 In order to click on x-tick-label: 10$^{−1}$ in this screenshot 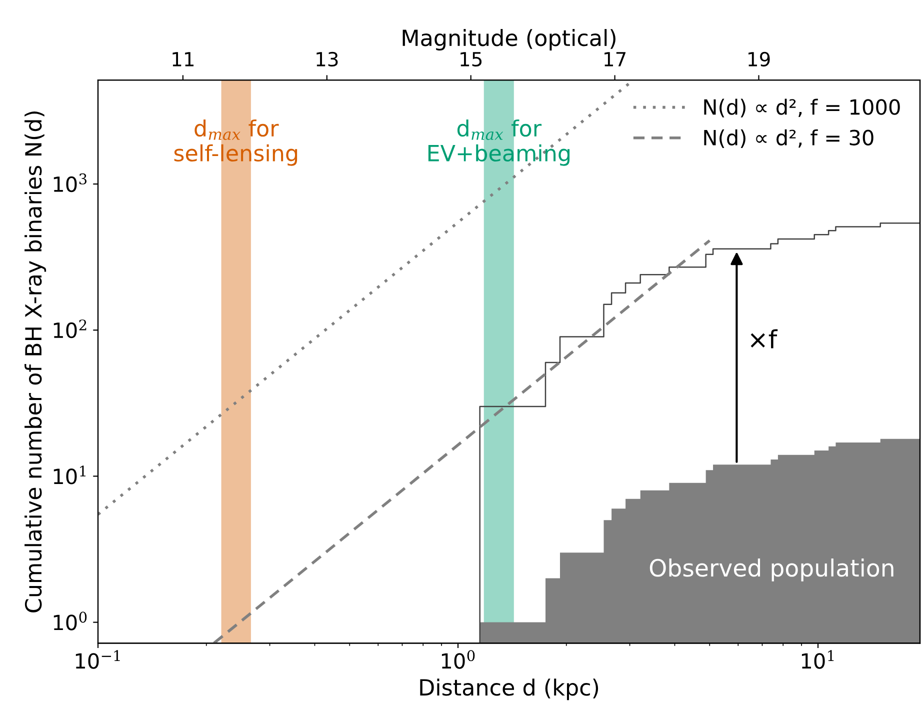, I will do `click(98, 659)`.